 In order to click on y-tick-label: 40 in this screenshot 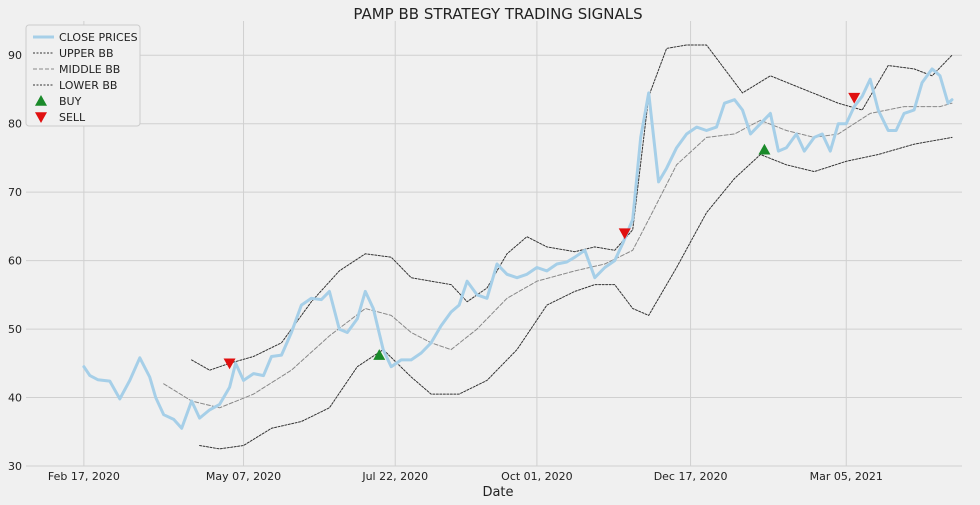, I will do `click(15, 398)`.